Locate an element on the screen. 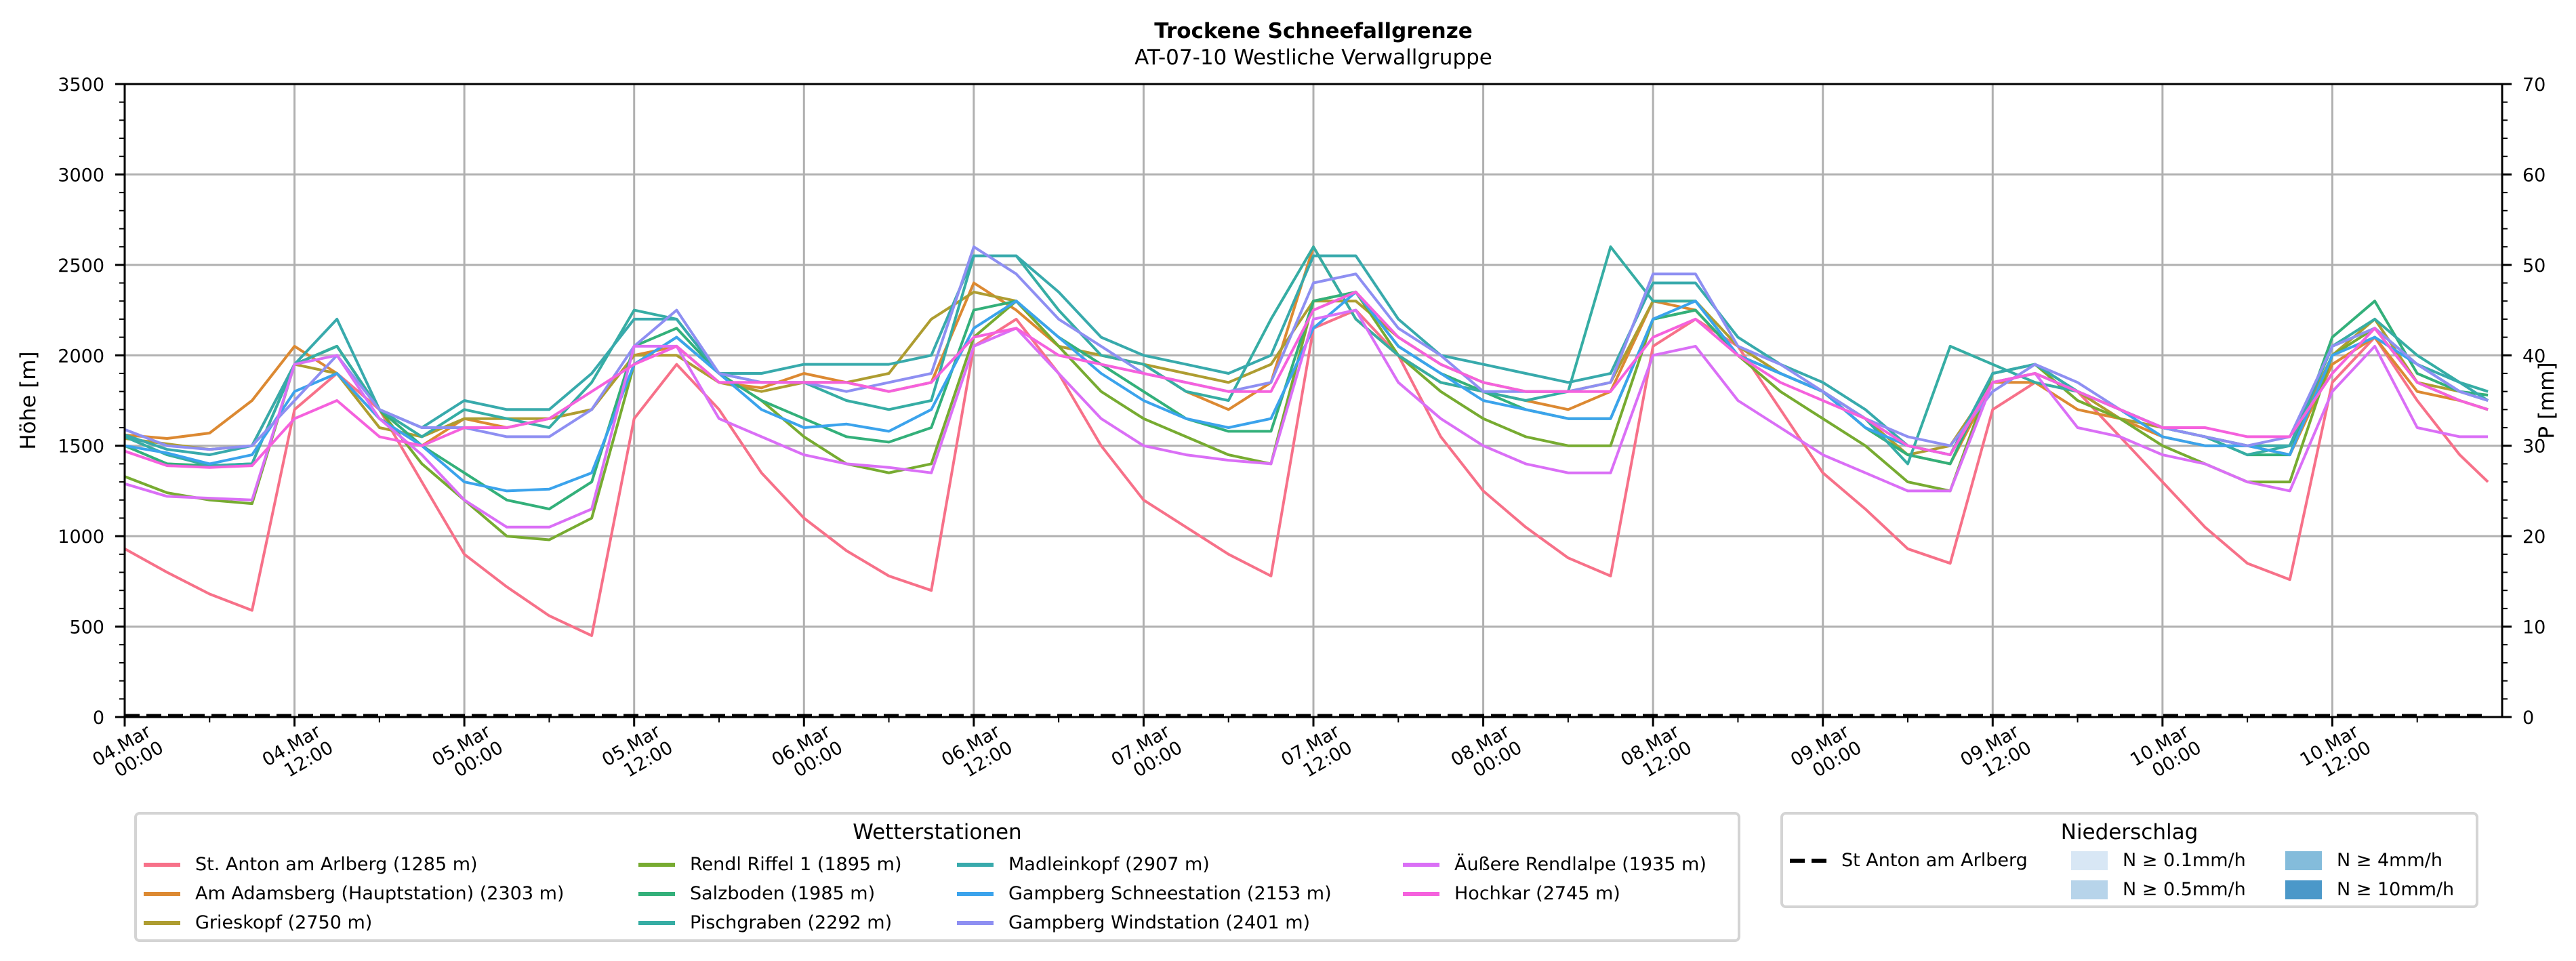  legend-item-precip-class: N ≥ 4mm/h is located at coordinates (2364, 860).